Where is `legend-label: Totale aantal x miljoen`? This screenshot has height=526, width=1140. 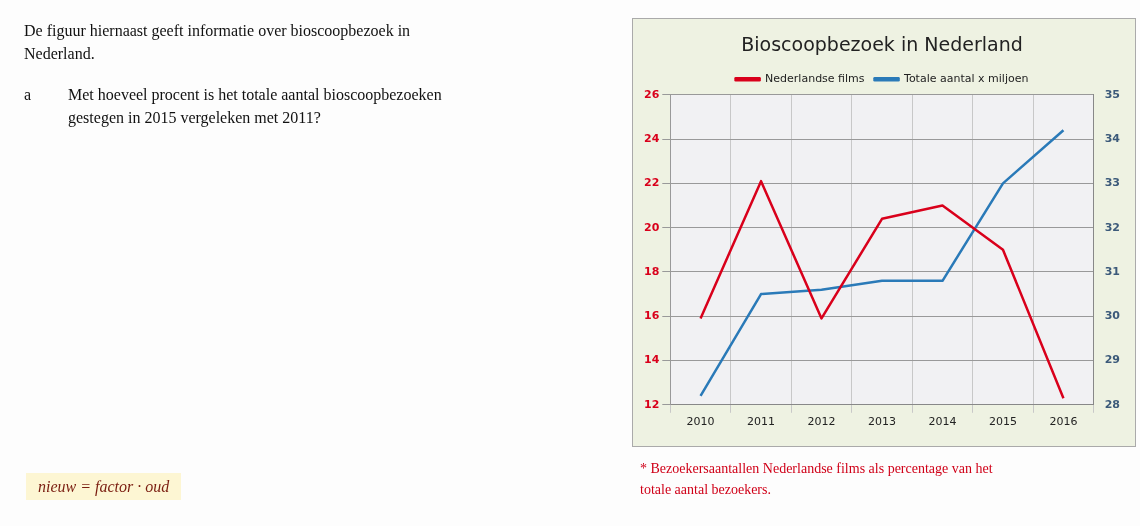 legend-label: Totale aantal x miljoen is located at coordinates (966, 79).